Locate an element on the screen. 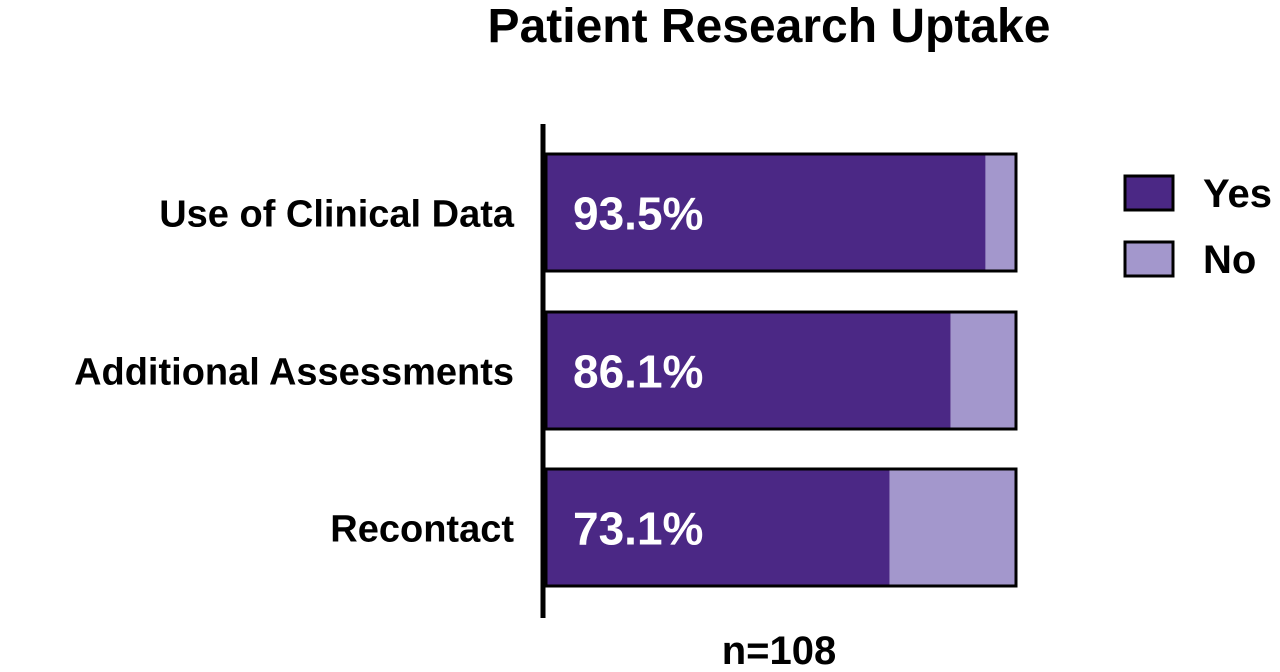  bar-no-additional-assessments is located at coordinates (983, 370).